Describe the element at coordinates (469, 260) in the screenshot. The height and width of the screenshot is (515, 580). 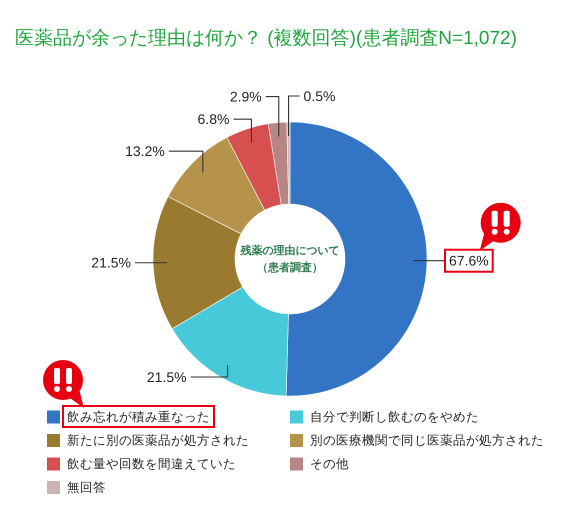
I see `data-label: 67.6%` at that location.